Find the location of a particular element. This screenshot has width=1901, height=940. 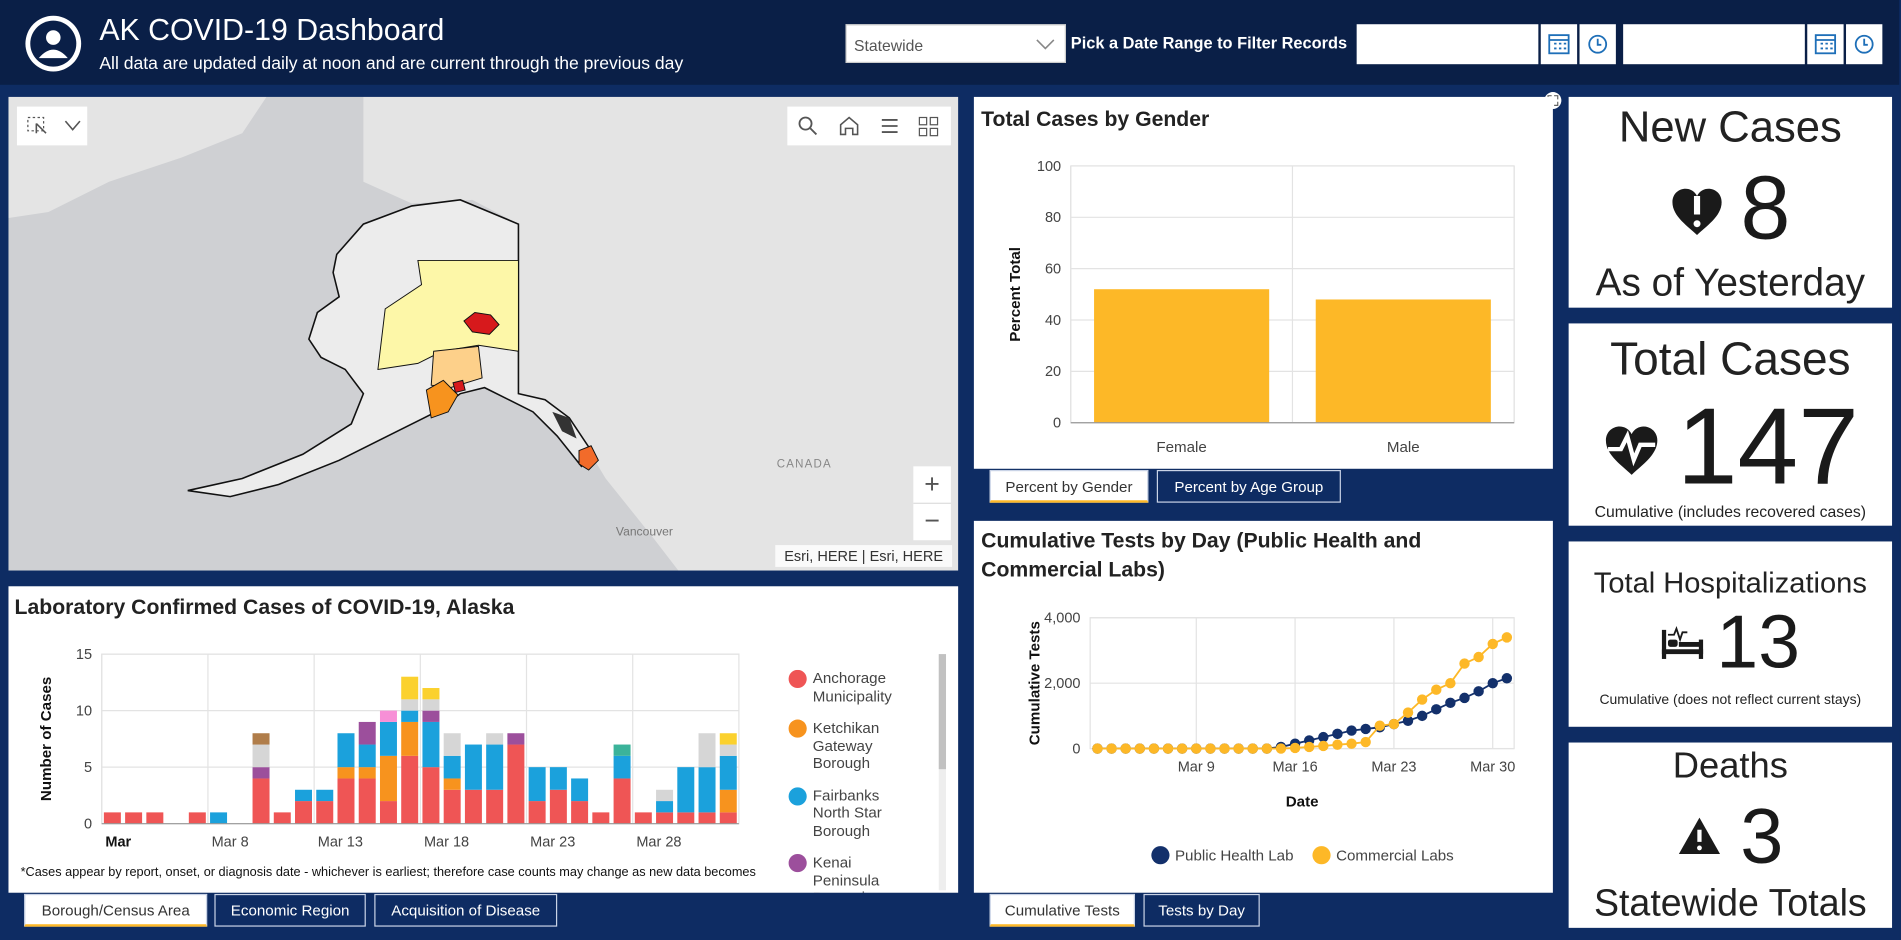

tab: Acquisition of Disease is located at coordinates (466, 910).